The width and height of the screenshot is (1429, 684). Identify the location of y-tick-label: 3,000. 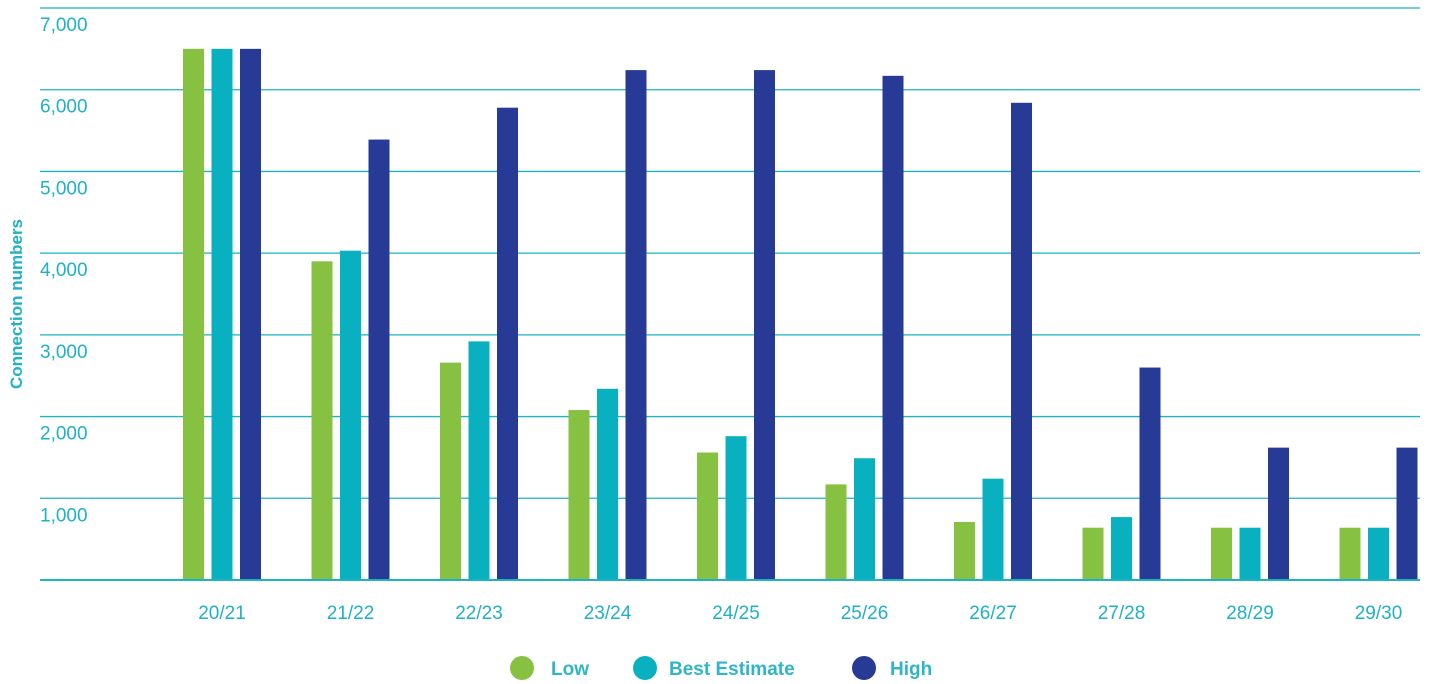
(64, 352).